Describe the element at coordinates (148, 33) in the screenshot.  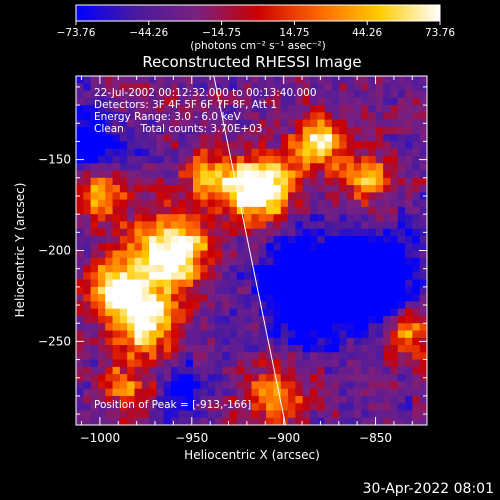
I see `colorbar-tick-label: −44.26` at that location.